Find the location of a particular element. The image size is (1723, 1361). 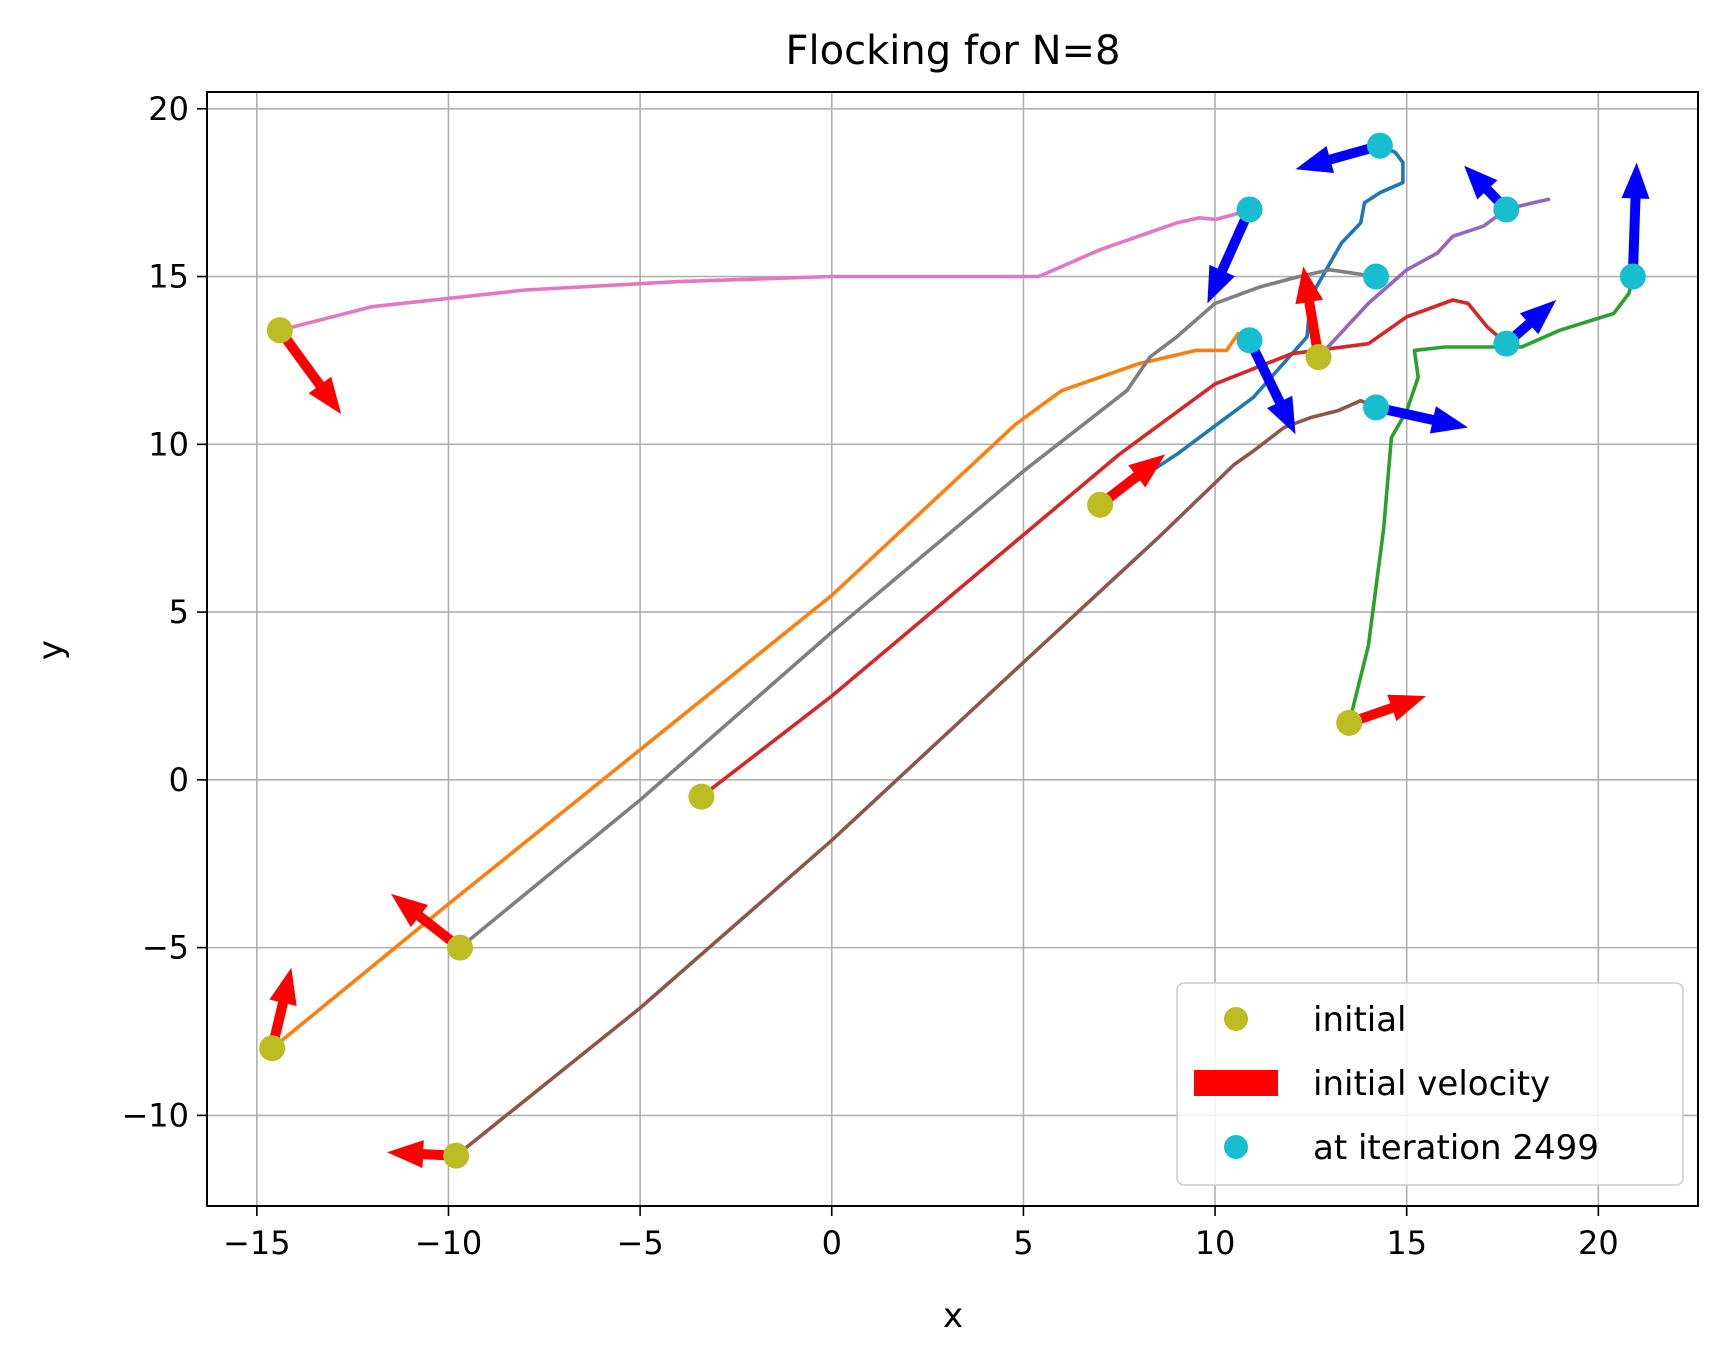

y-tick-label: 20 is located at coordinates (168, 109).